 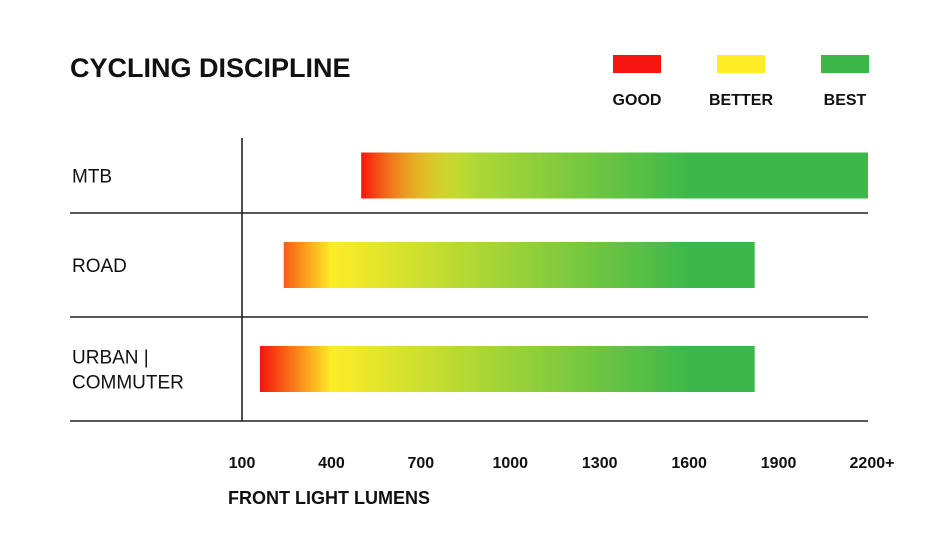 I want to click on category-labels: MTB ROAD URBAN | COMMUTER, so click(x=128, y=280).